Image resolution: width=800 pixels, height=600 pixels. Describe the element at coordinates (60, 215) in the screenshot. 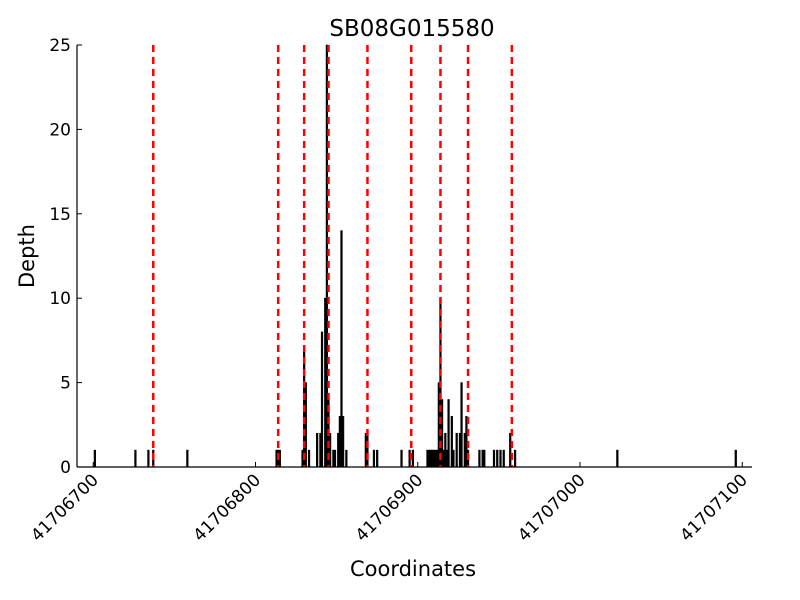

I see `y-tick-label: 15` at that location.